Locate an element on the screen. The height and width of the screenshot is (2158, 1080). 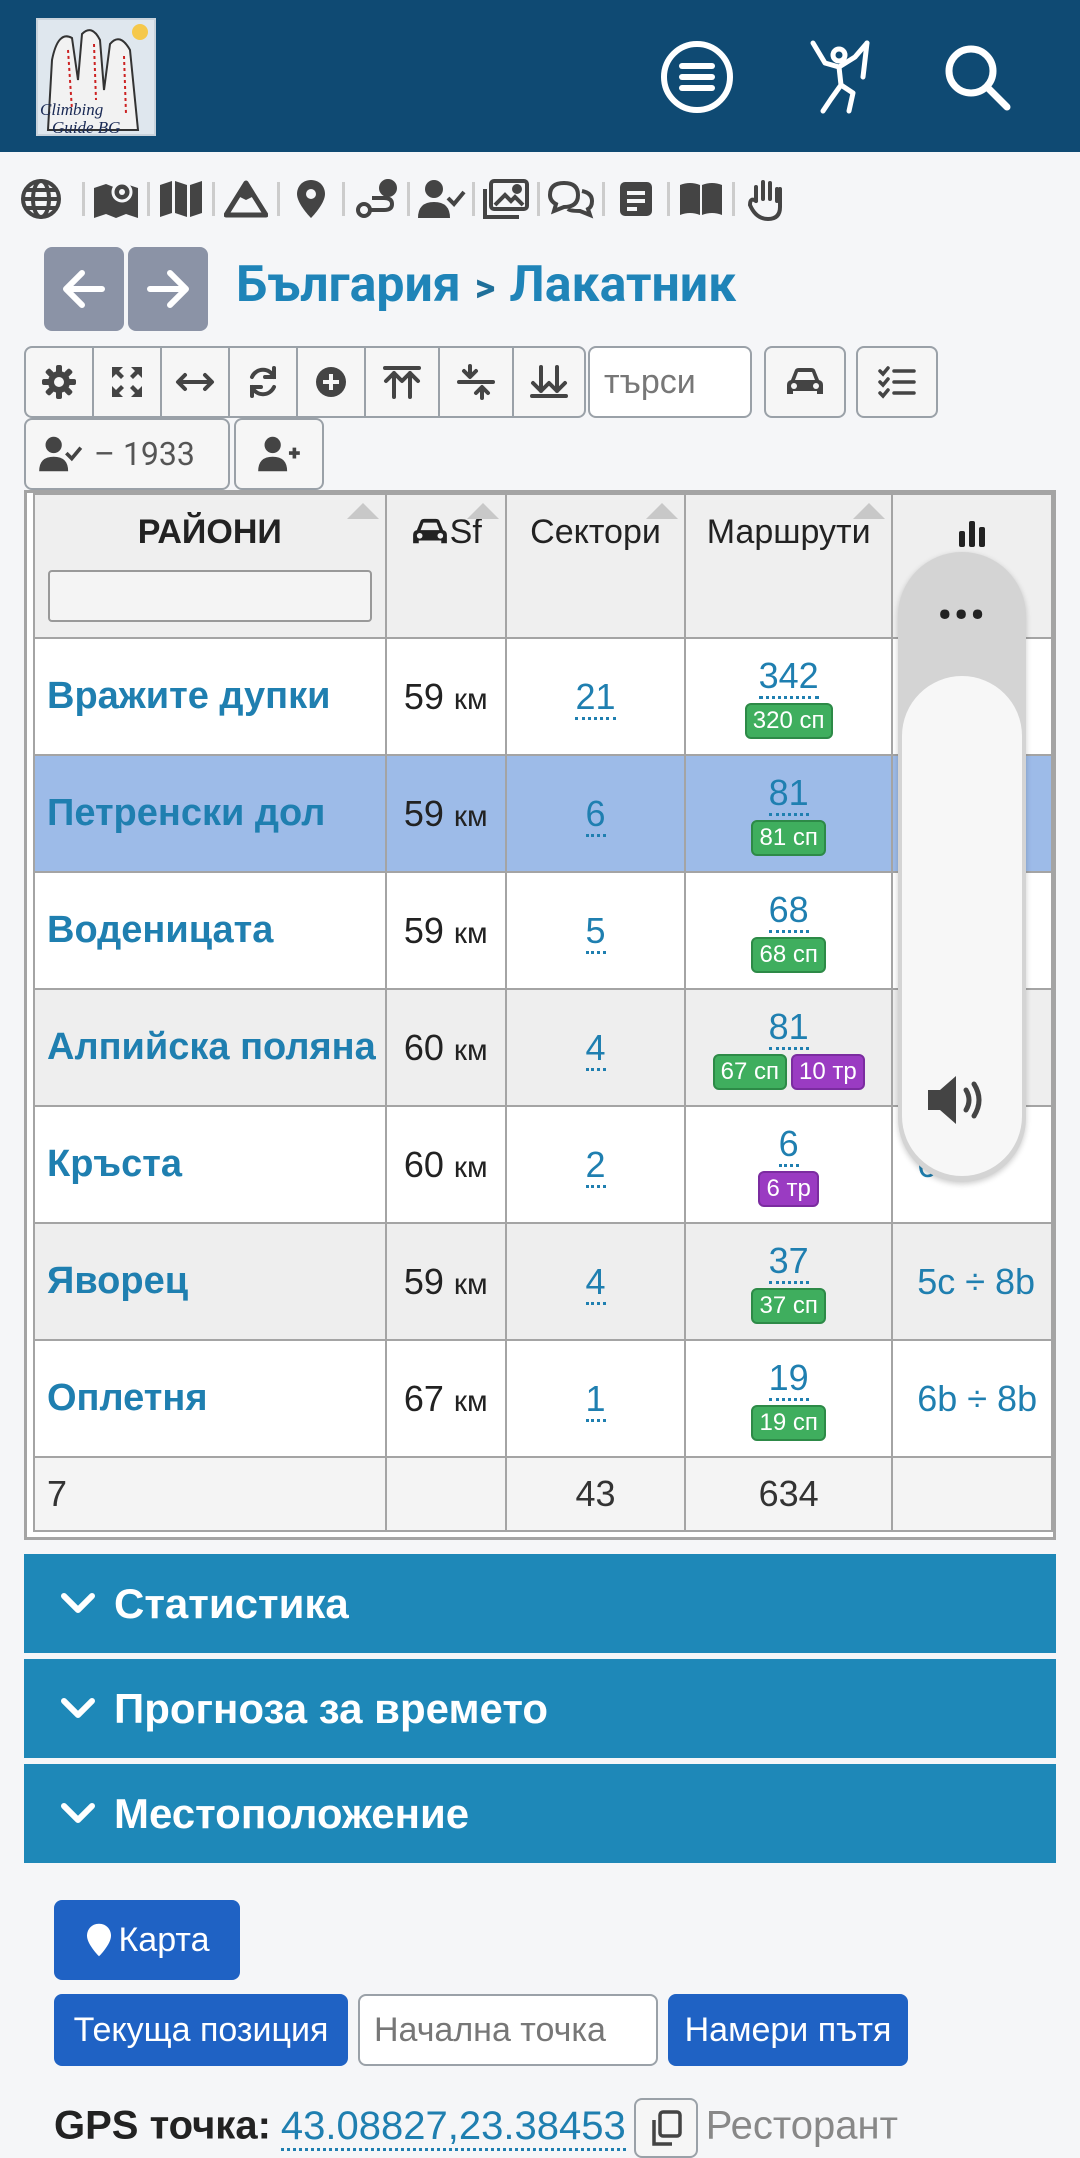
map-location-icon is located at coordinates (116, 199).